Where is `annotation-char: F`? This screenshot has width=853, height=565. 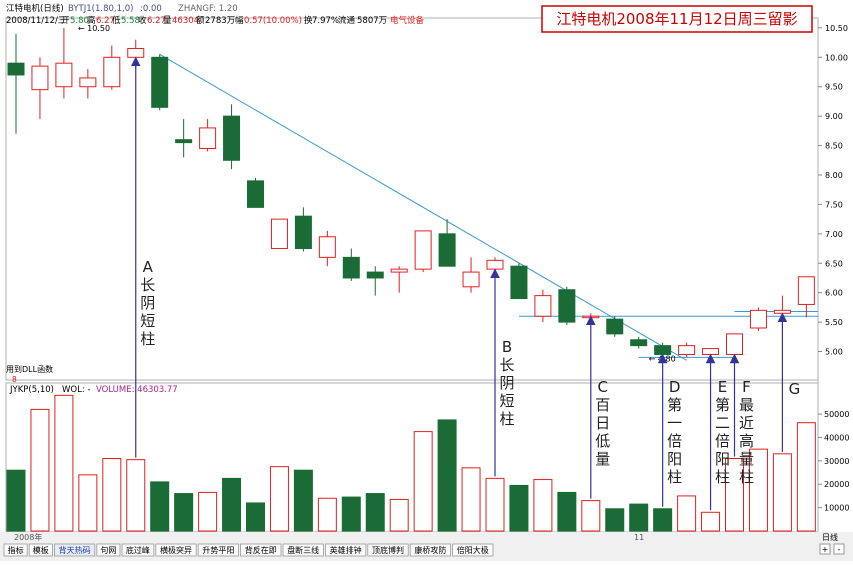
annotation-char: F is located at coordinates (746, 387).